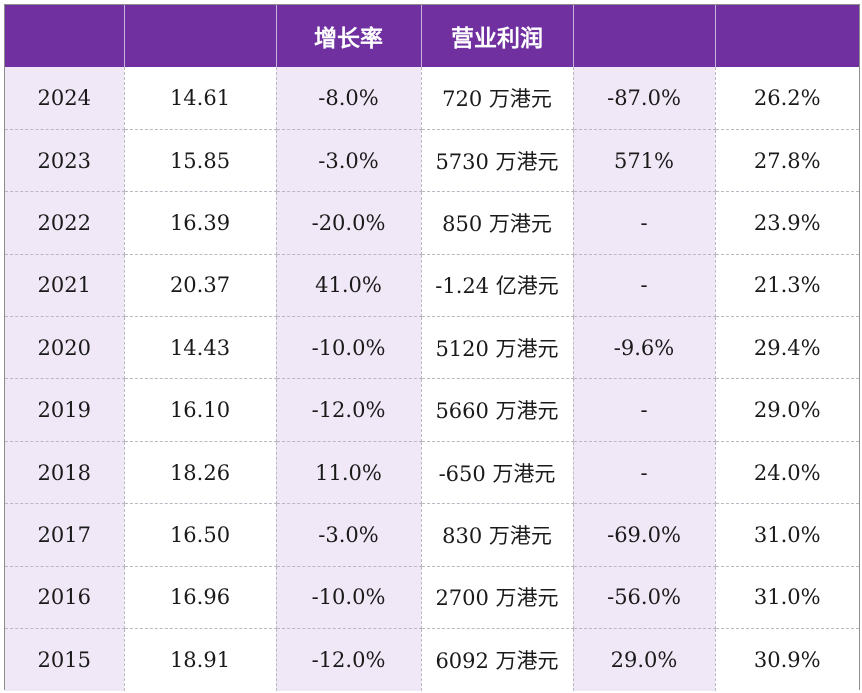 The width and height of the screenshot is (862, 693). Describe the element at coordinates (65, 473) in the screenshot. I see `year-cell: 2018` at that location.